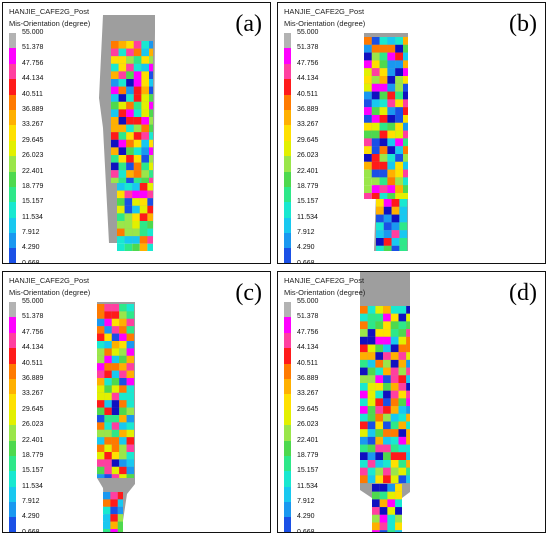 Image resolution: width=550 pixels, height=542 pixels. What do you see at coordinates (308, 202) in the screenshot?
I see `legend-value: 15.157` at bounding box center [308, 202].